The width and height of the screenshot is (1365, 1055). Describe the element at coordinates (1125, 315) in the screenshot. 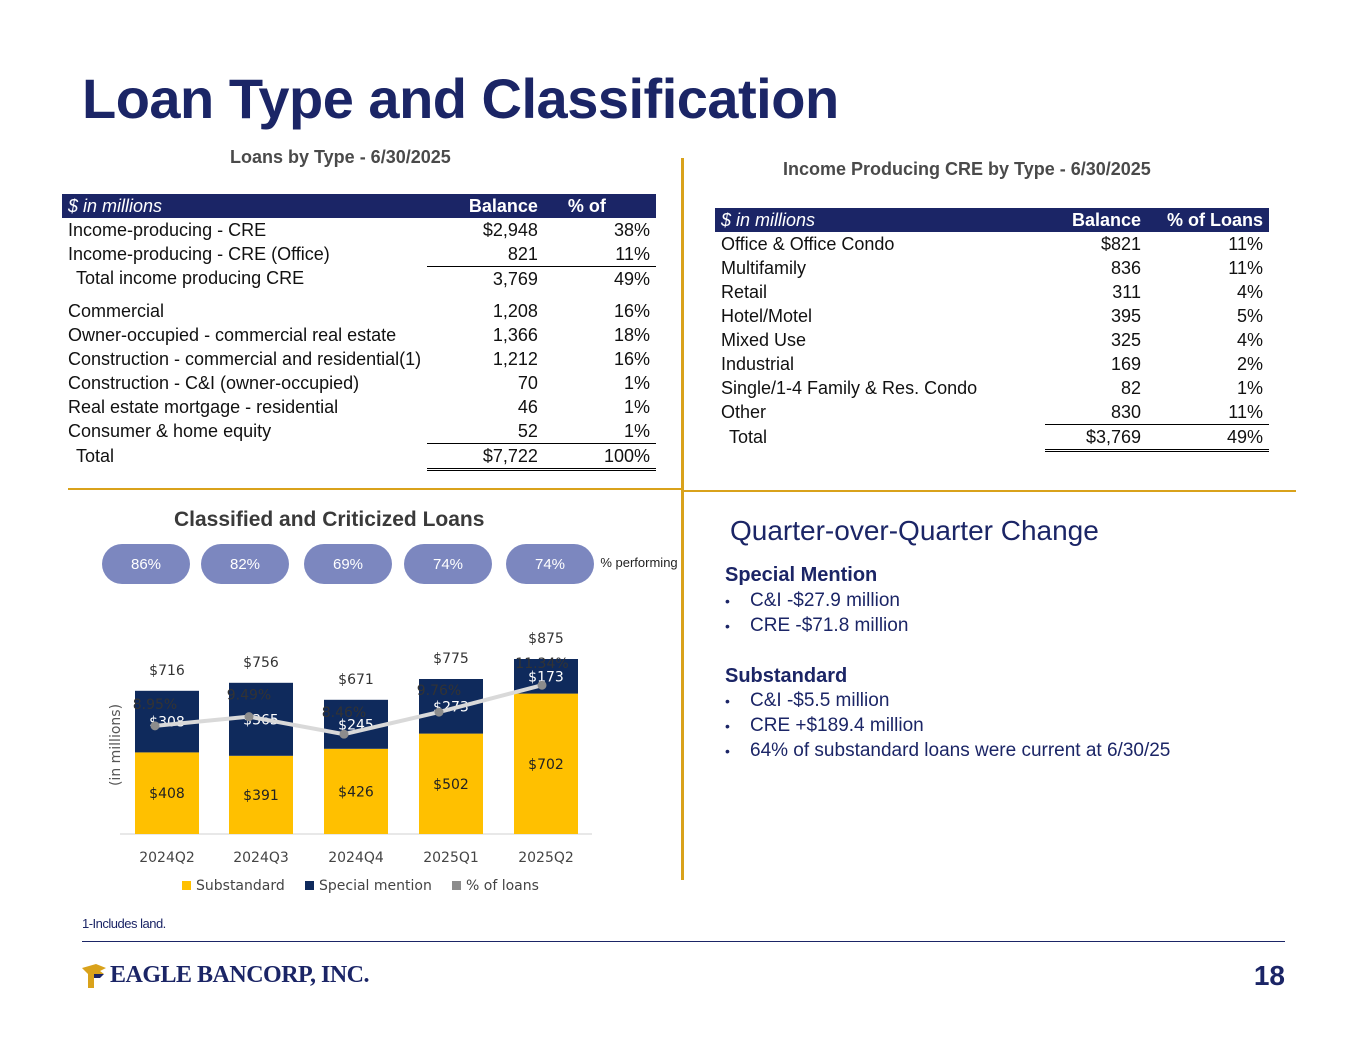

I see `row-balance: 395` at that location.